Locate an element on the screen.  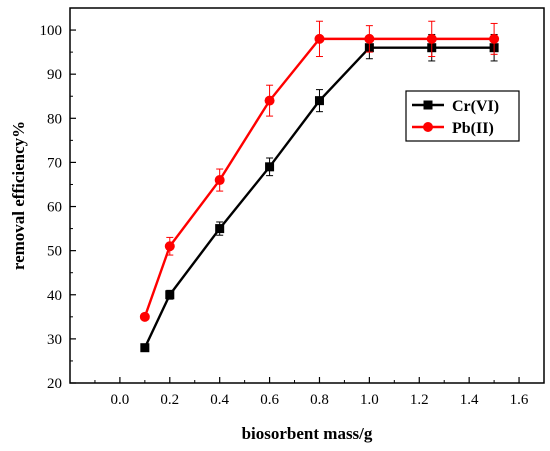
x-axis-title: biosorbent mass/g is located at coordinates (307, 433).